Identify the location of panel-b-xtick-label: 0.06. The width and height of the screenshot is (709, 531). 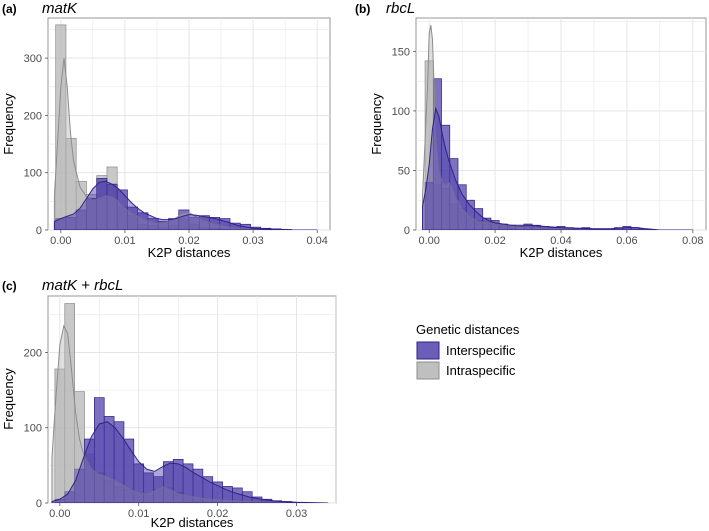
(626, 241).